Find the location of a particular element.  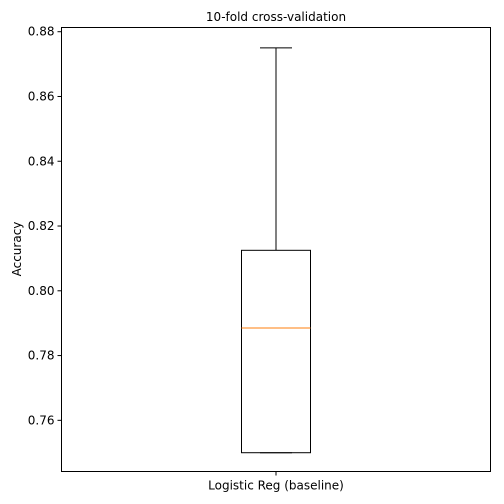

x-axis-ticks: Logistic Reg (baseline) is located at coordinates (276, 482).